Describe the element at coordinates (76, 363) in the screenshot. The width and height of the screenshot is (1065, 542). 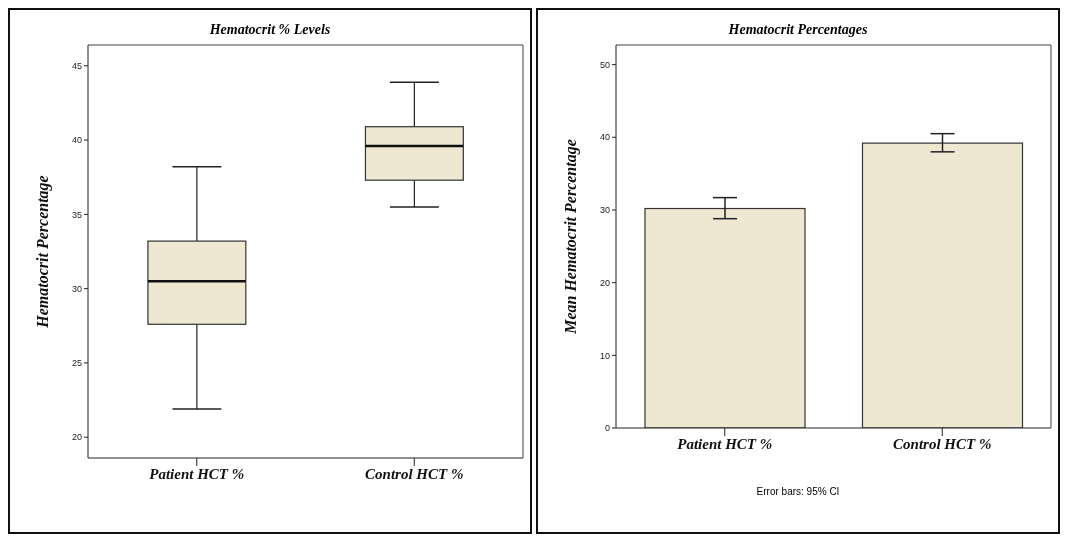
I see `y-tick-label: 25` at that location.